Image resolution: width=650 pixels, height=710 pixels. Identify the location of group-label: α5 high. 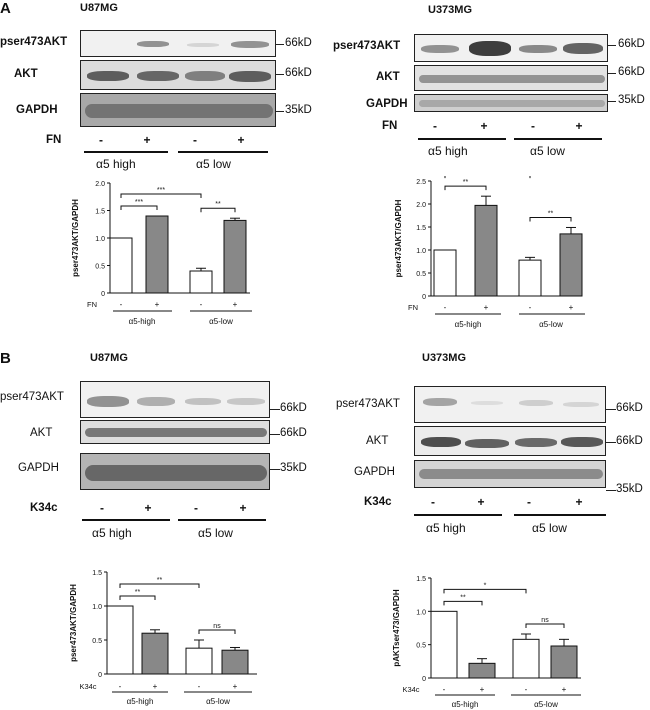
(448, 151).